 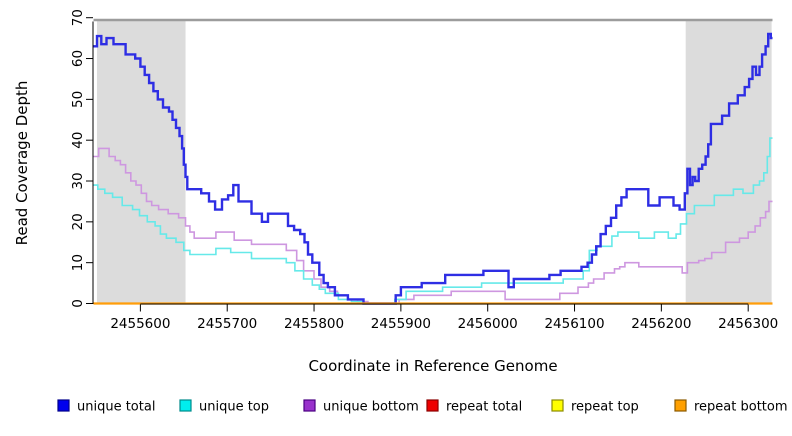 What do you see at coordinates (22, 163) in the screenshot?
I see `y-axis-title: Read Coverage Depth` at bounding box center [22, 163].